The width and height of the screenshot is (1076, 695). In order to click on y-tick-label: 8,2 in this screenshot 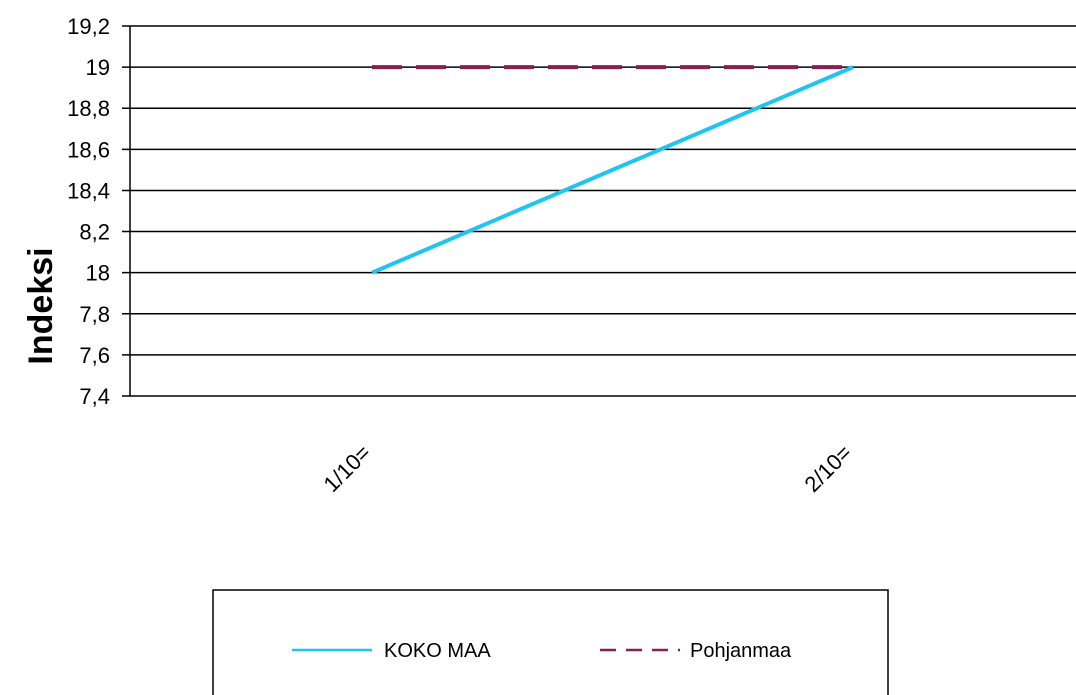, I will do `click(94, 232)`.